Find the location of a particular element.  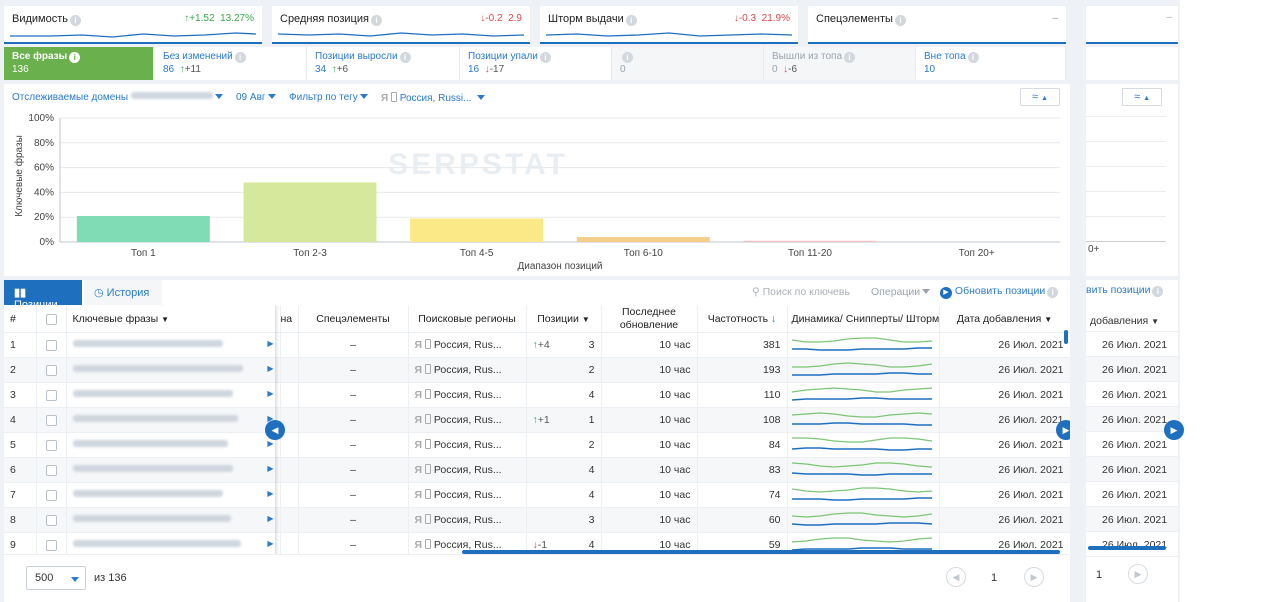

search-input: ⚲ Поиск по ключевь is located at coordinates (801, 292).